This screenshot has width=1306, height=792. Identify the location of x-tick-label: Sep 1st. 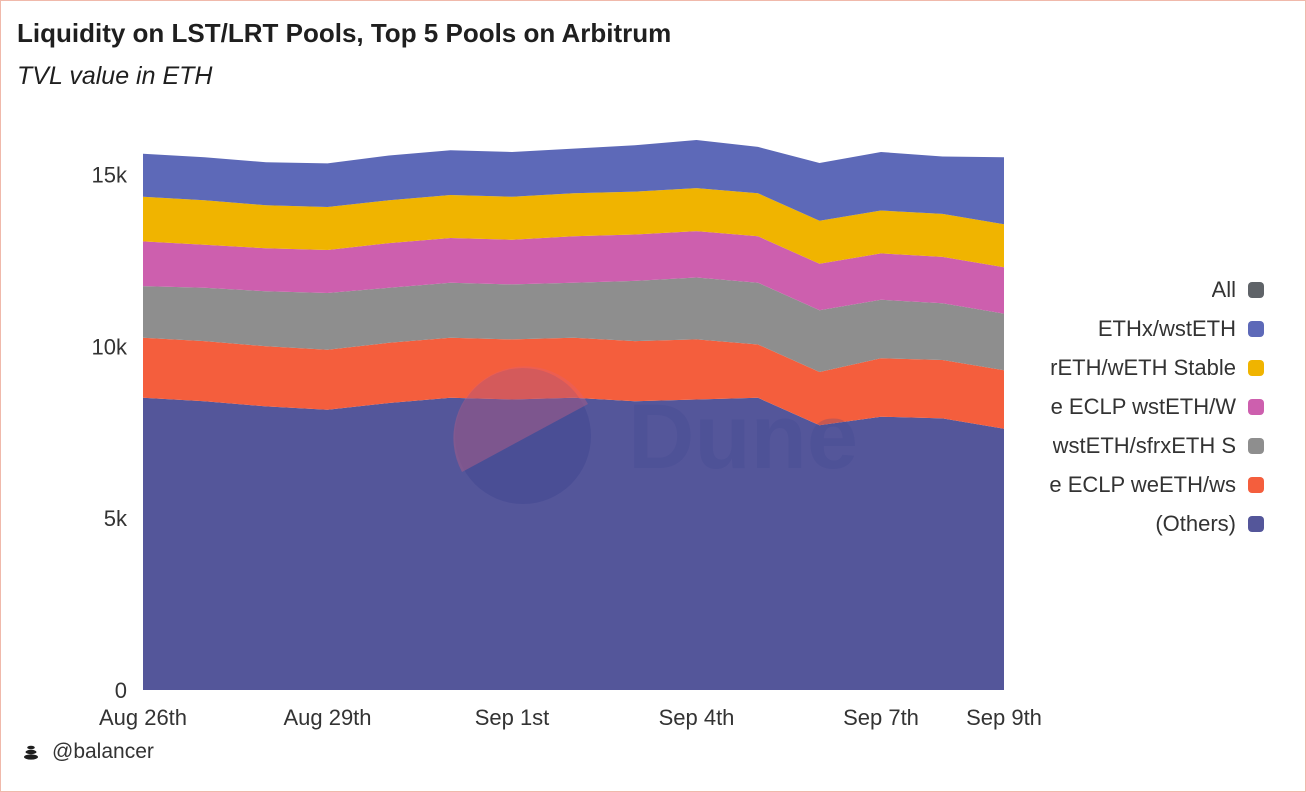
(512, 717).